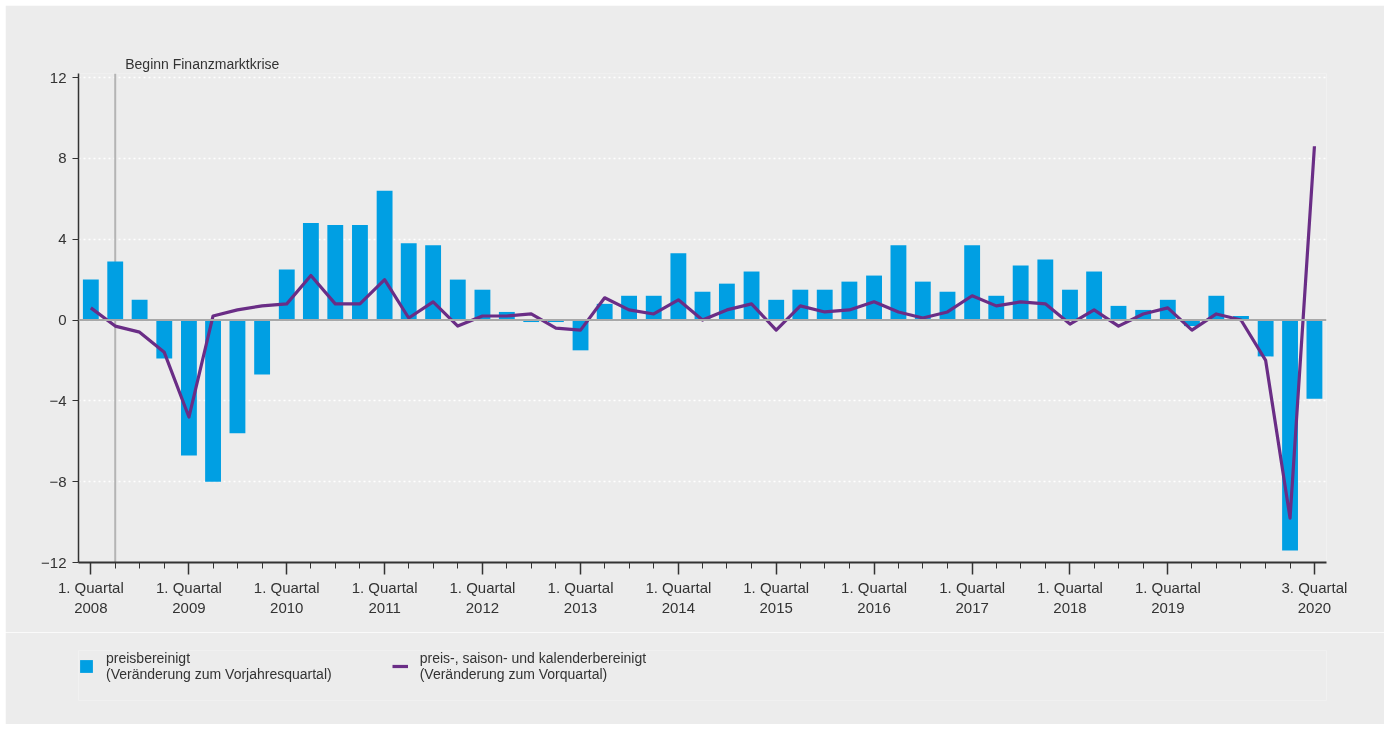  What do you see at coordinates (1314, 597) in the screenshot?
I see `x-tick-label: 3. Quartal 2020` at bounding box center [1314, 597].